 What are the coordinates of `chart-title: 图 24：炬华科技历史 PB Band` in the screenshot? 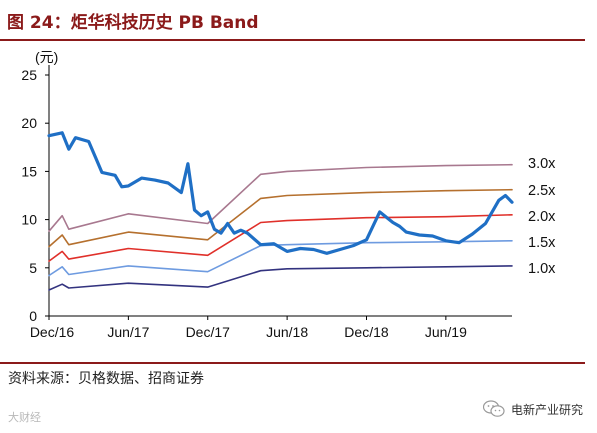 It's located at (133, 20).